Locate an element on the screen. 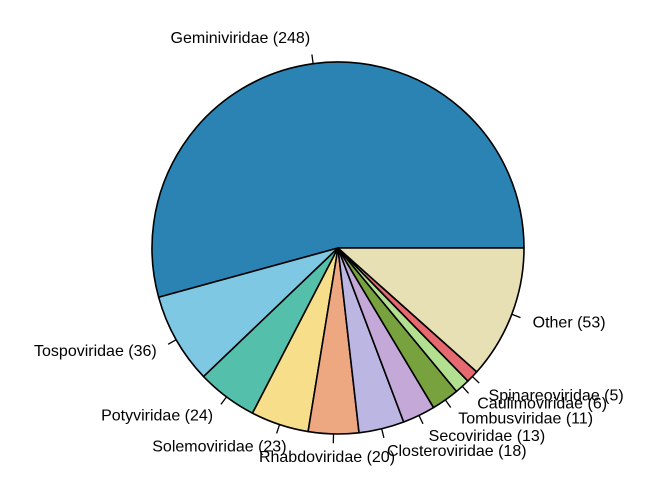 The image size is (668, 503). label-tombusviridae: Tombusviridae (11) is located at coordinates (525, 419).